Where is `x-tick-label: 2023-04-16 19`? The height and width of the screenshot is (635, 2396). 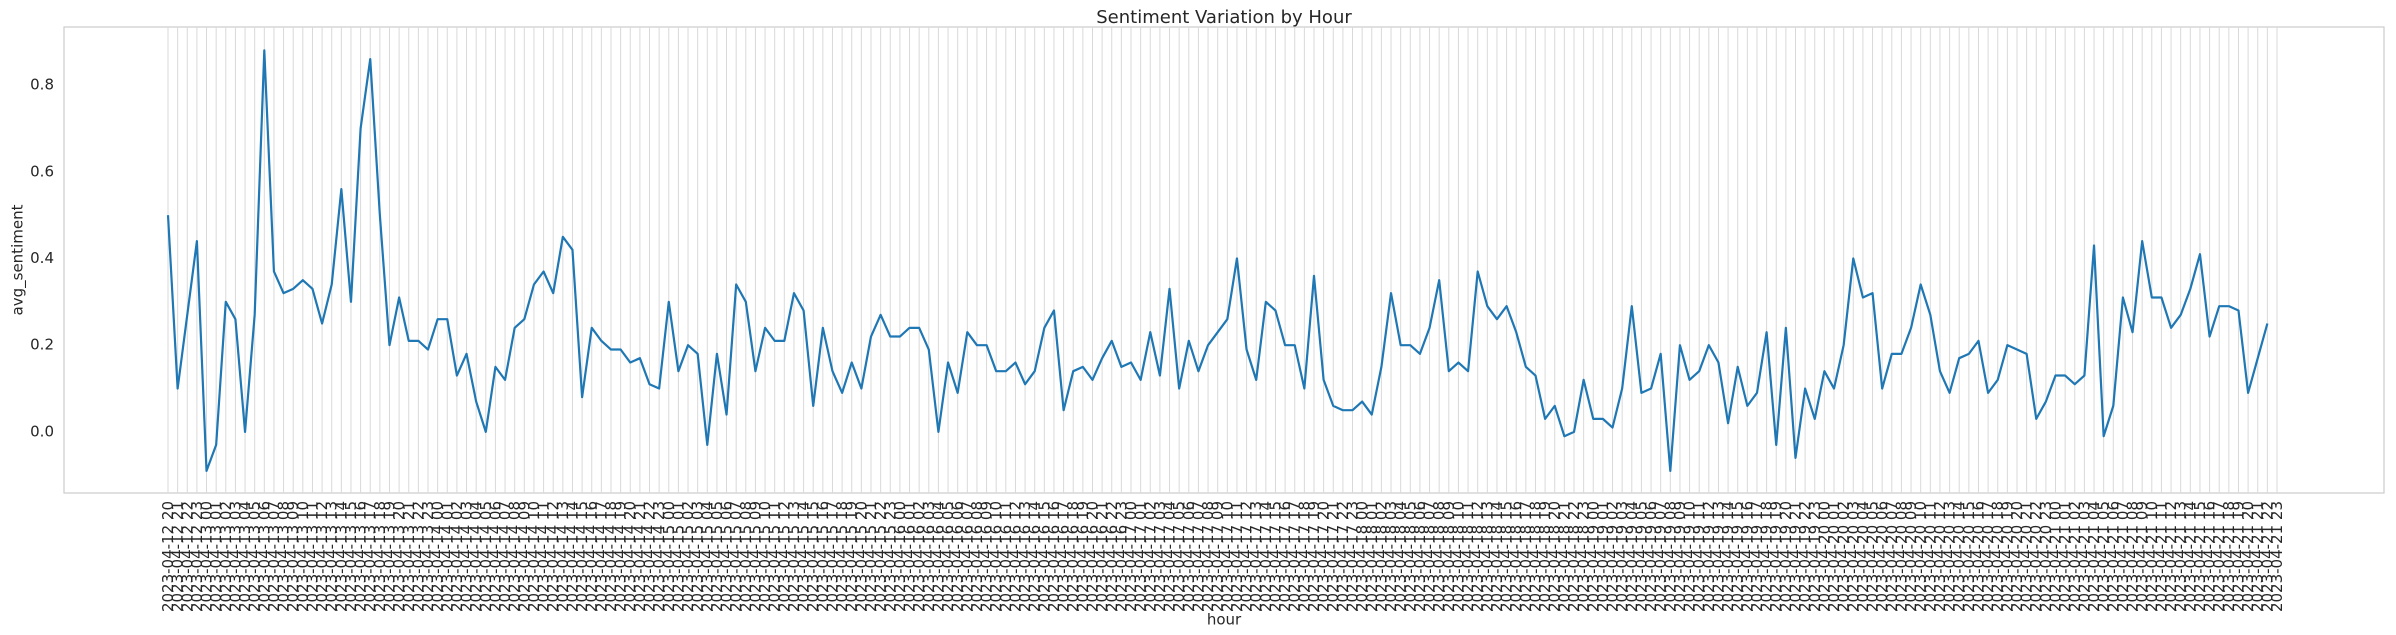 x-tick-label: 2023-04-16 19 is located at coordinates (1083, 556).